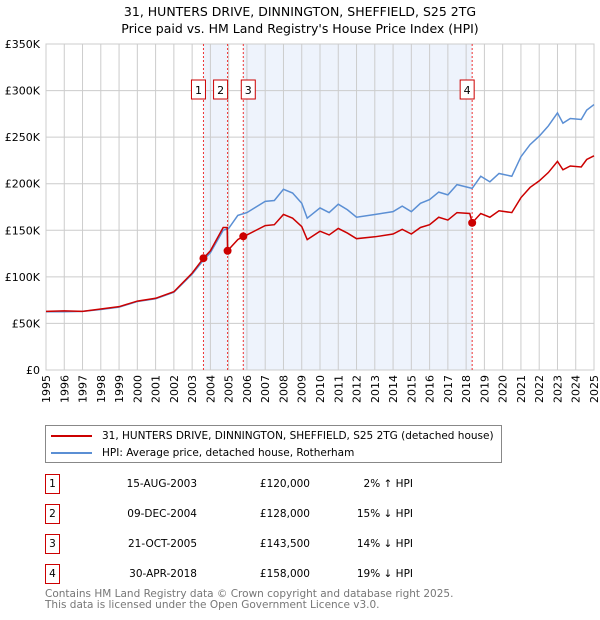 This screenshot has width=600, height=620. What do you see at coordinates (384, 514) in the screenshot?
I see `sale-hpi-diff: 15% ↓ HPI` at bounding box center [384, 514].